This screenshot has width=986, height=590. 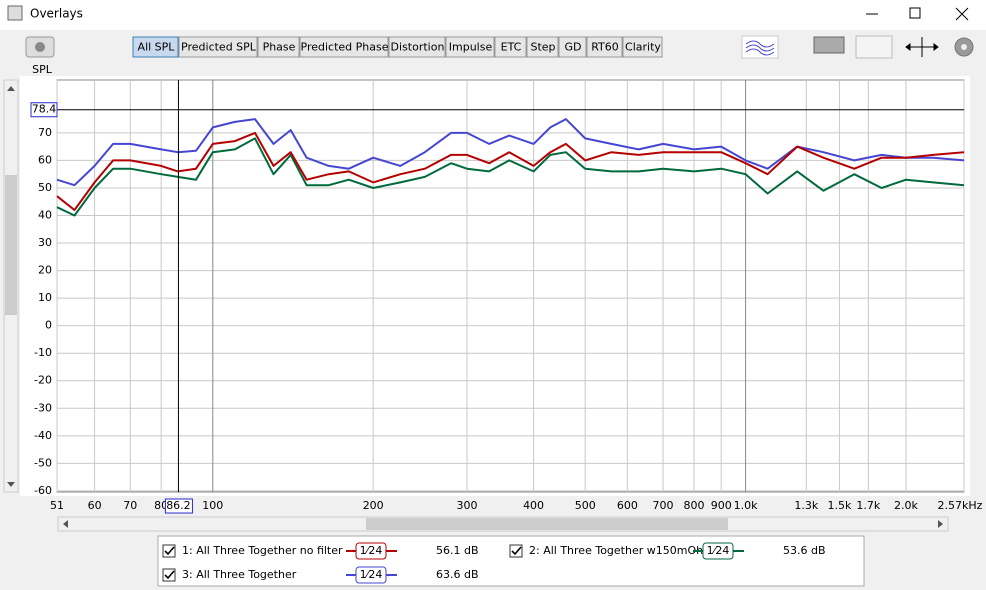 I want to click on limits-button, so click(x=829, y=45).